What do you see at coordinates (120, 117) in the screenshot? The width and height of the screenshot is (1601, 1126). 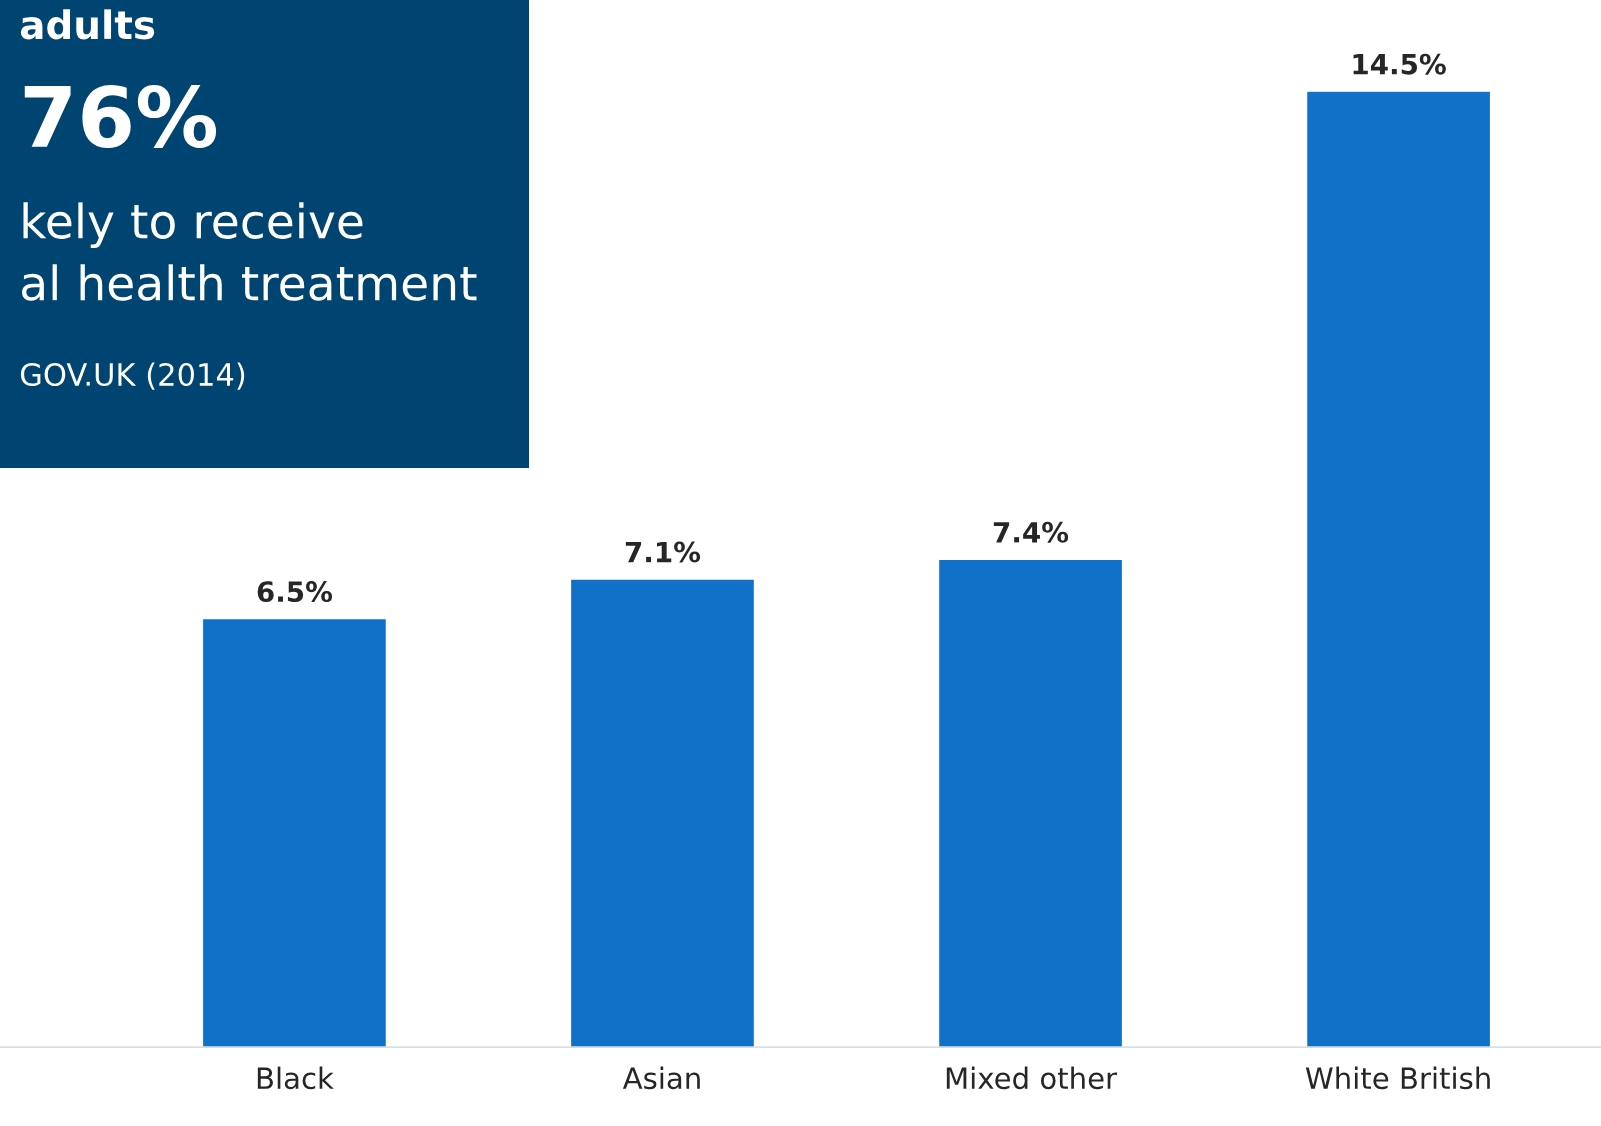 I see `annotation: 76%` at bounding box center [120, 117].